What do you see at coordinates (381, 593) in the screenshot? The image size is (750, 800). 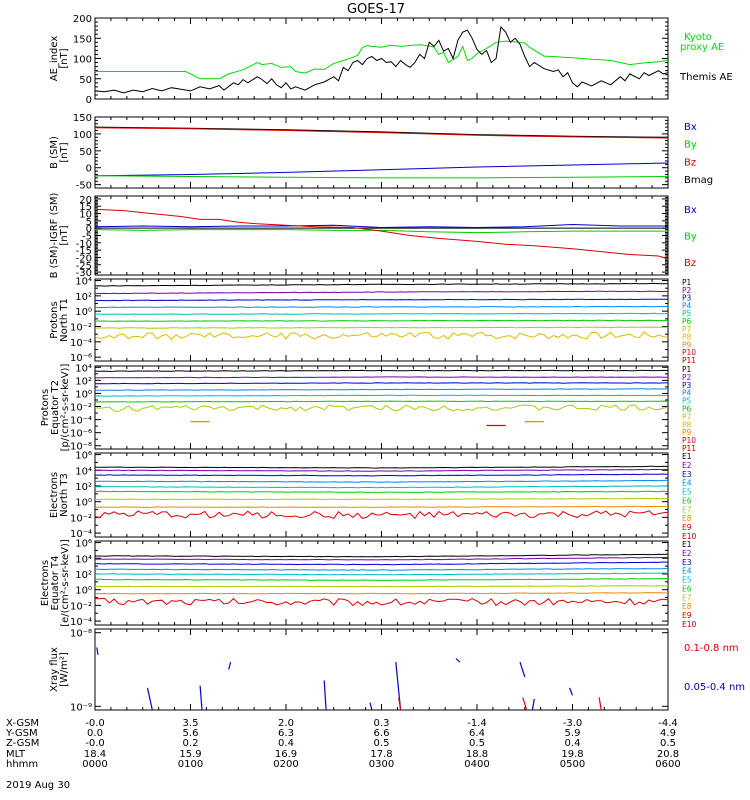 I see `series-e8` at bounding box center [381, 593].